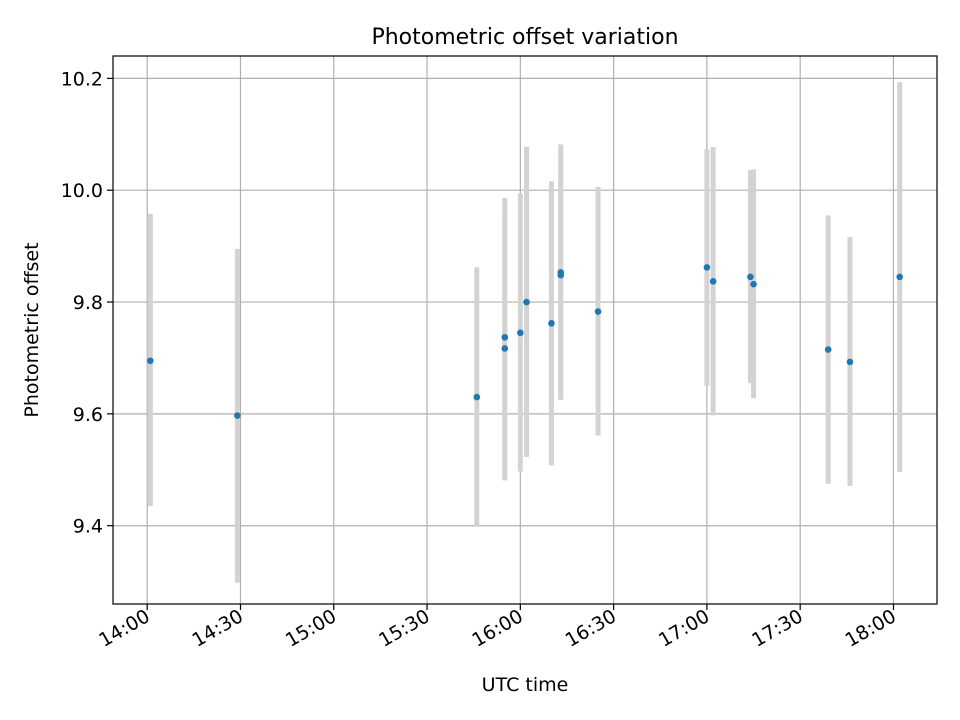 Image resolution: width=960 pixels, height=720 pixels. I want to click on y-axis-label: Photometric offset, so click(32, 329).